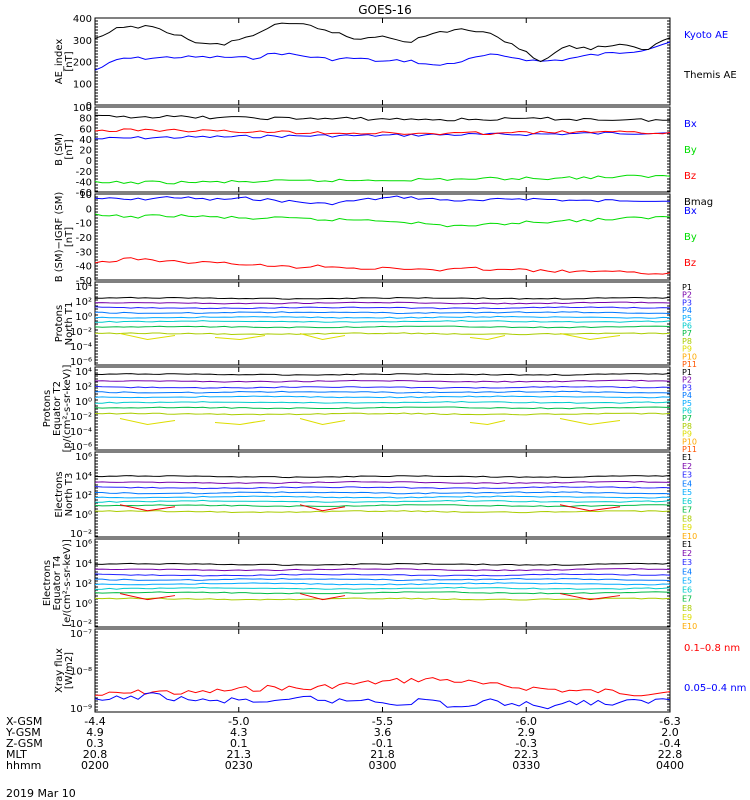  I want to click on footer-value: 0230, so click(239, 765).